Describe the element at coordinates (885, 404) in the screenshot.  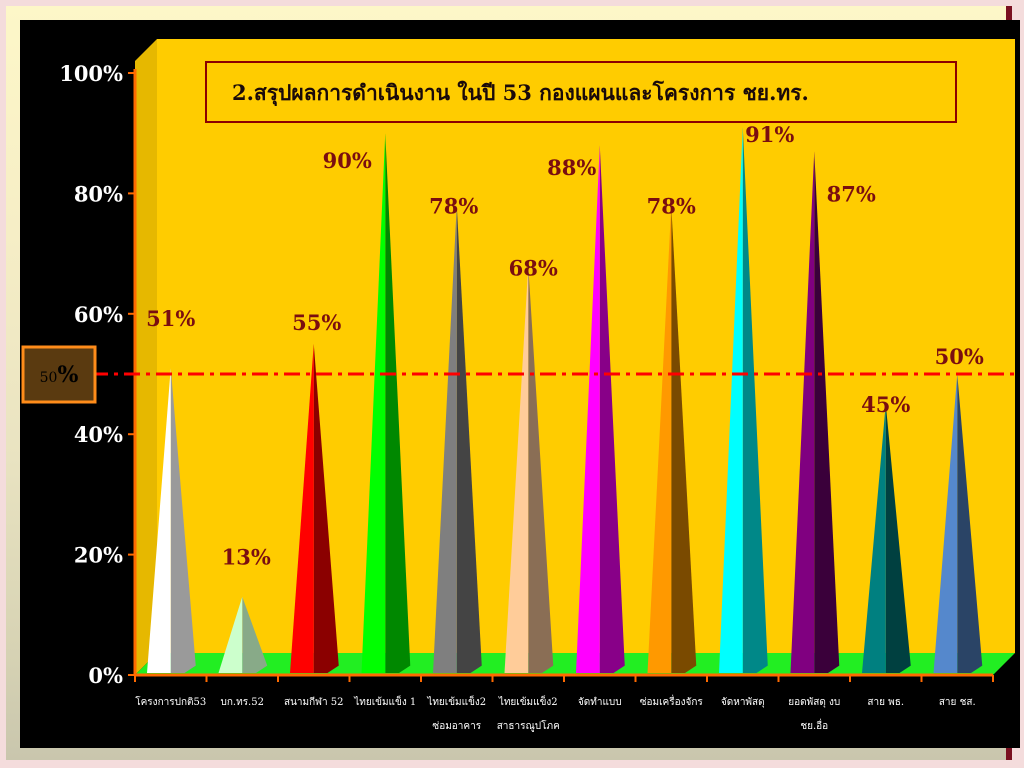
I see `data-label: 45%` at that location.